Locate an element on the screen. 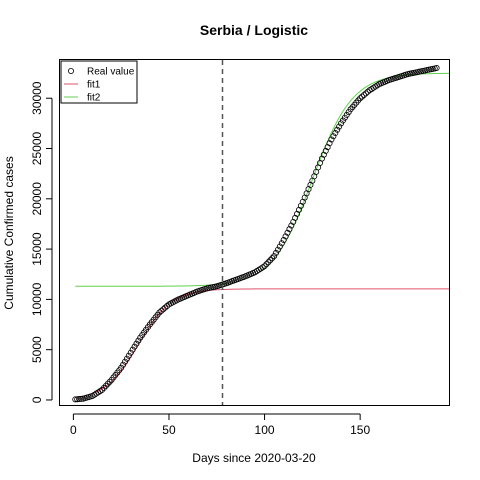 This screenshot has width=480, height=480. y-tick-label: 15000 is located at coordinates (37, 249).